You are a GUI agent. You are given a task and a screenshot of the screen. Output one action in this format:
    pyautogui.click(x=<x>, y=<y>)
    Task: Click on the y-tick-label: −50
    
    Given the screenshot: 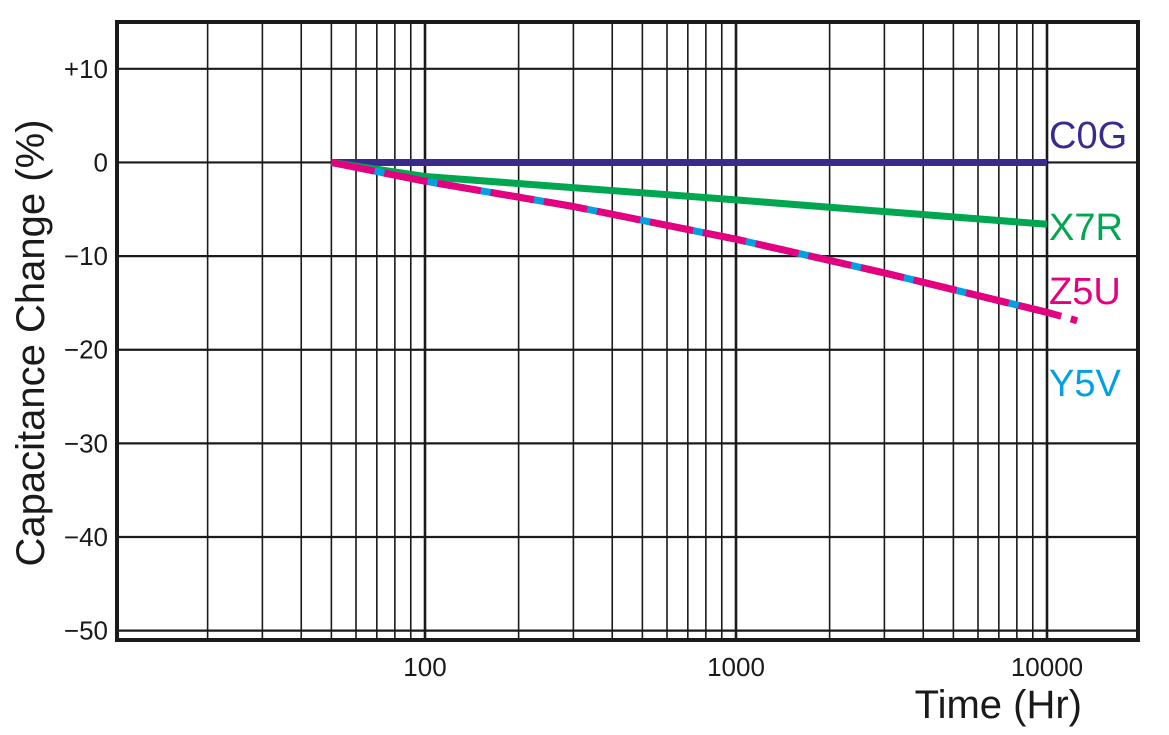 What is the action you would take?
    pyautogui.click(x=86, y=631)
    